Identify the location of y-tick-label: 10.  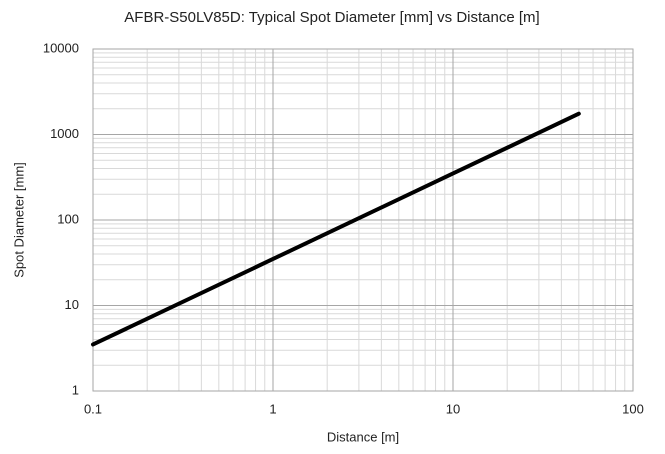
(72, 304).